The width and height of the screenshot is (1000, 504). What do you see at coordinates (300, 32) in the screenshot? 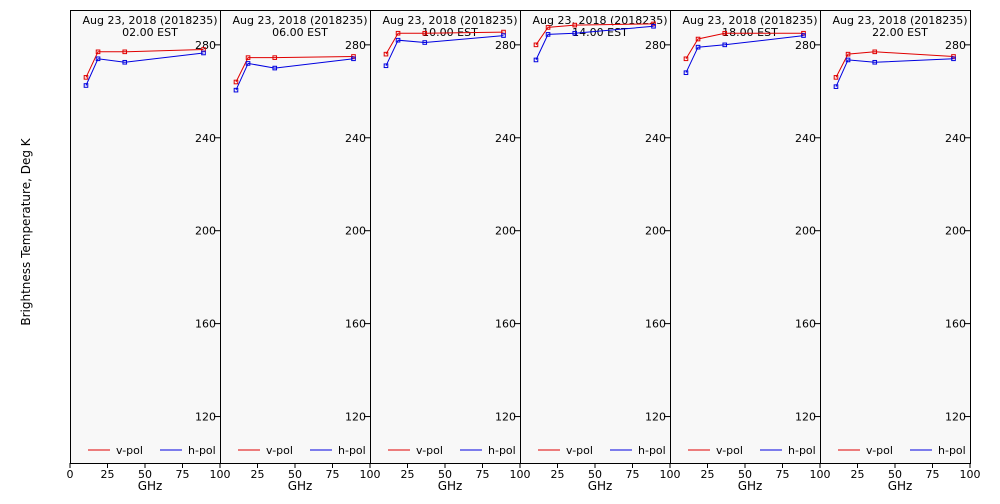
I see `panel-subtitle: 06.00 EST` at bounding box center [300, 32].